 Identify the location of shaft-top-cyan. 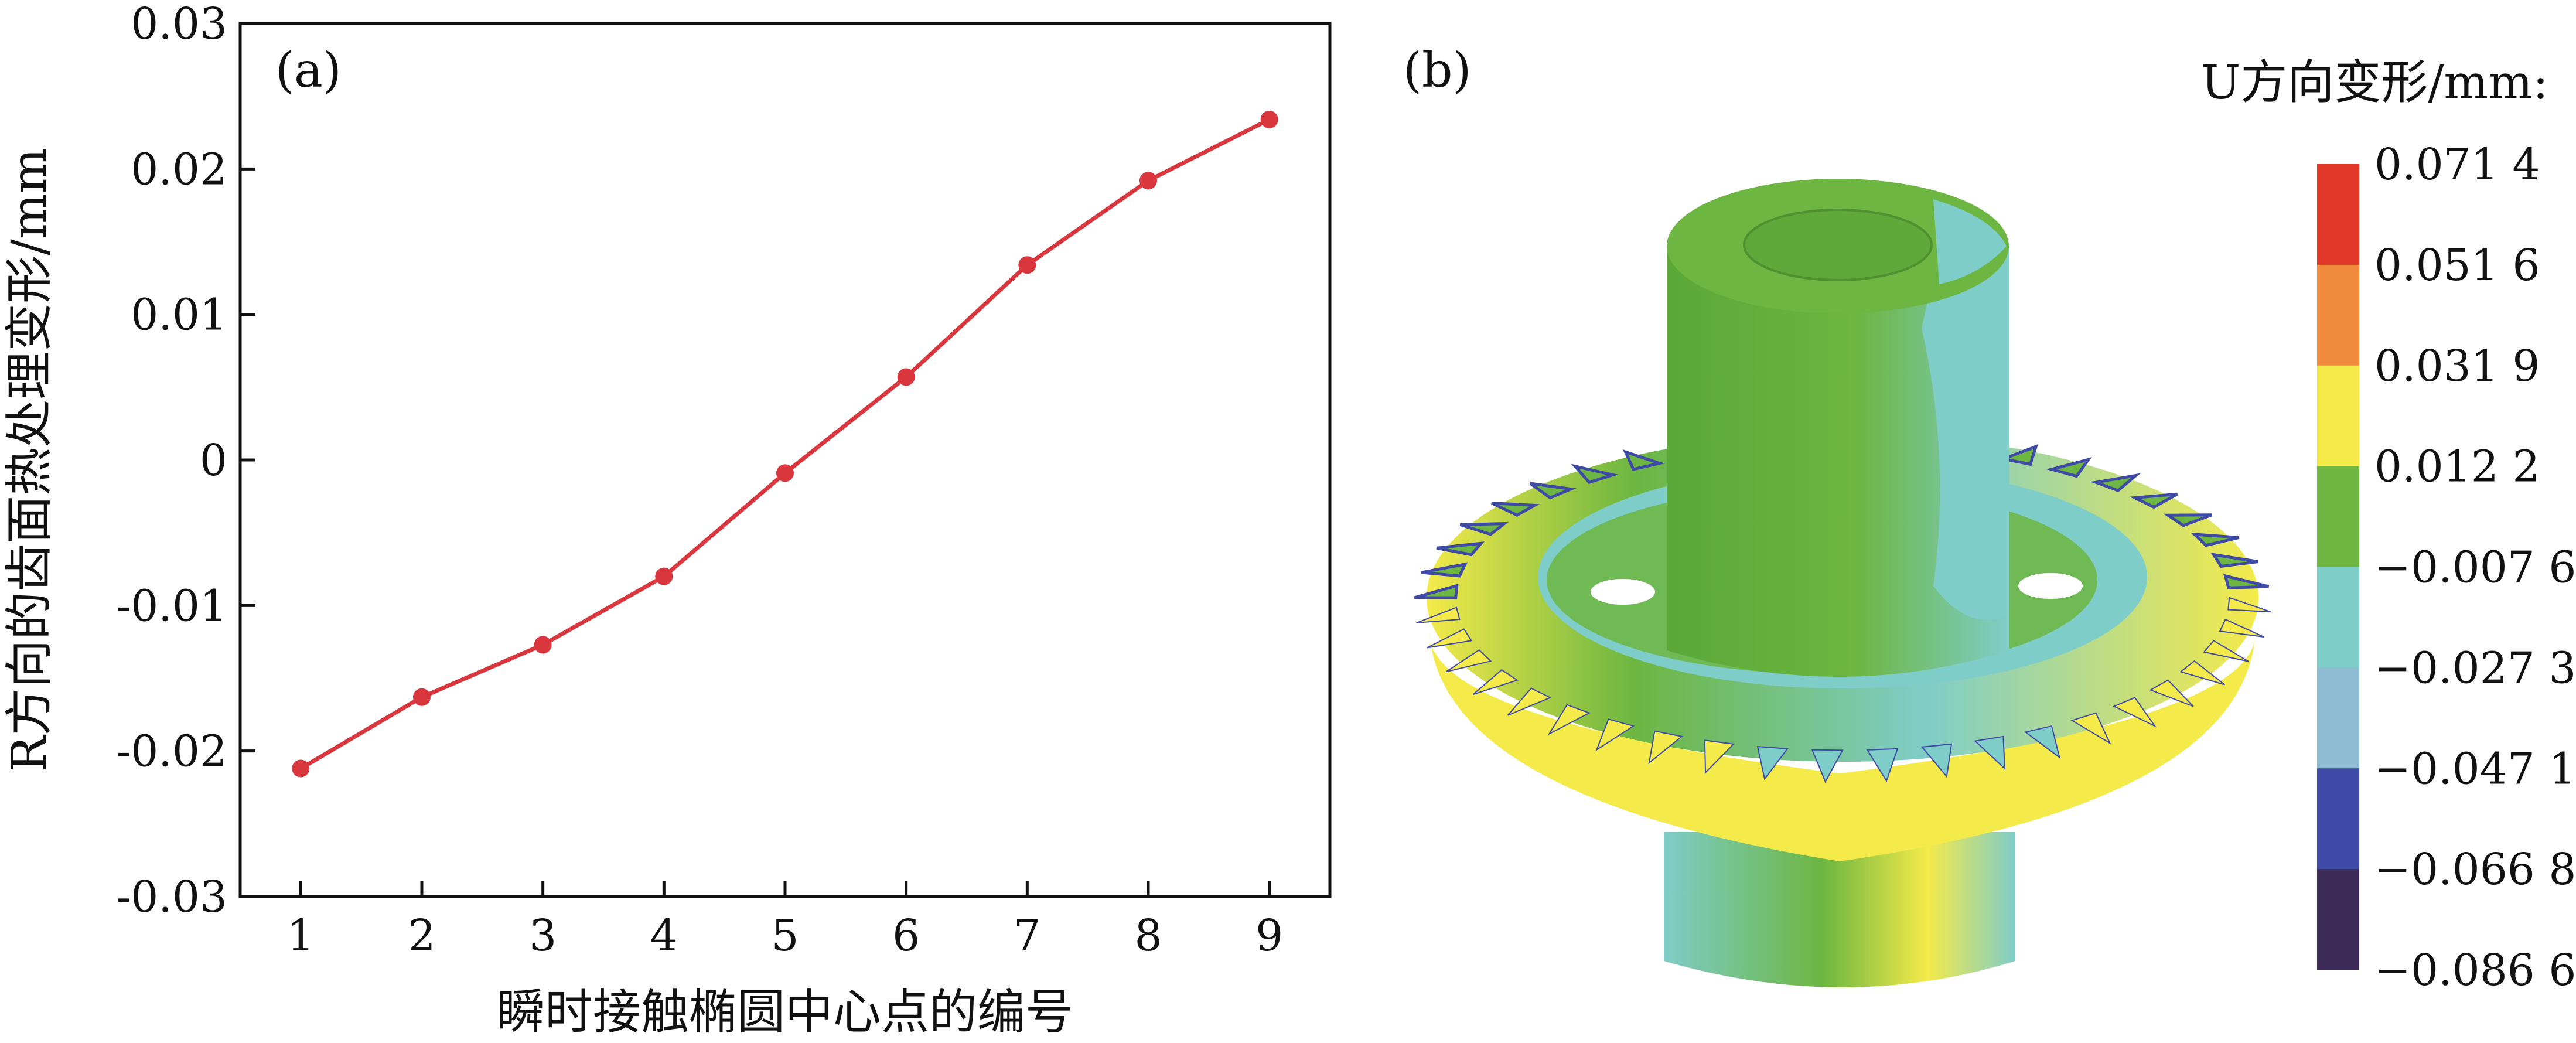
(1970, 241).